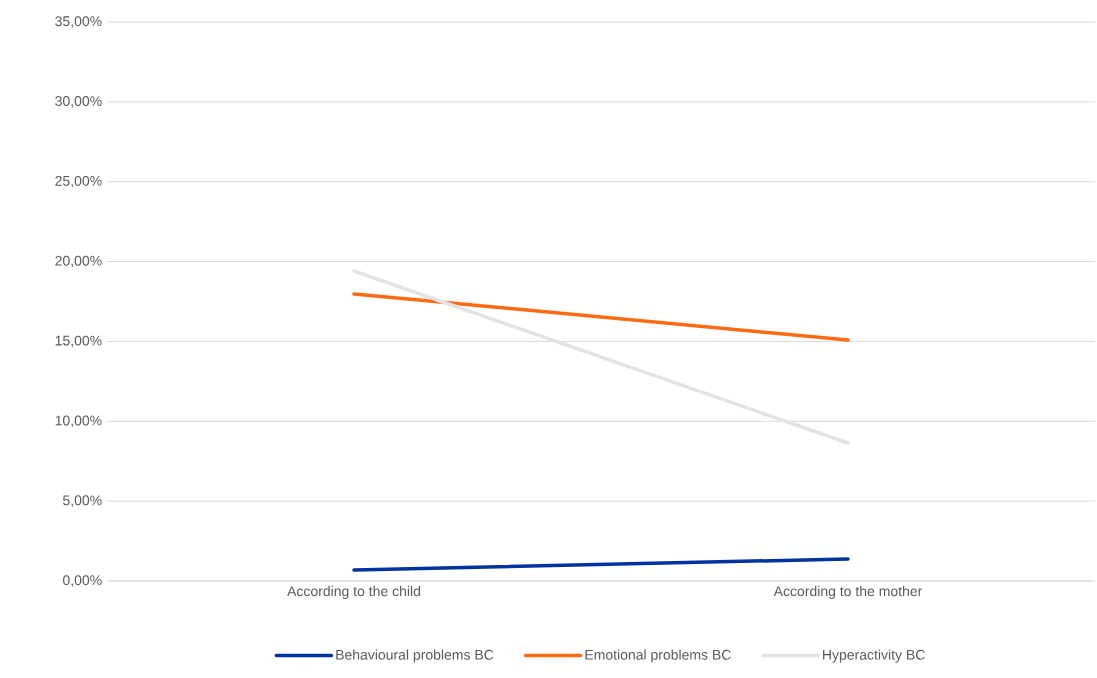 The width and height of the screenshot is (1097, 678). Describe the element at coordinates (82, 501) in the screenshot. I see `y-tick-label: 5,00%` at that location.